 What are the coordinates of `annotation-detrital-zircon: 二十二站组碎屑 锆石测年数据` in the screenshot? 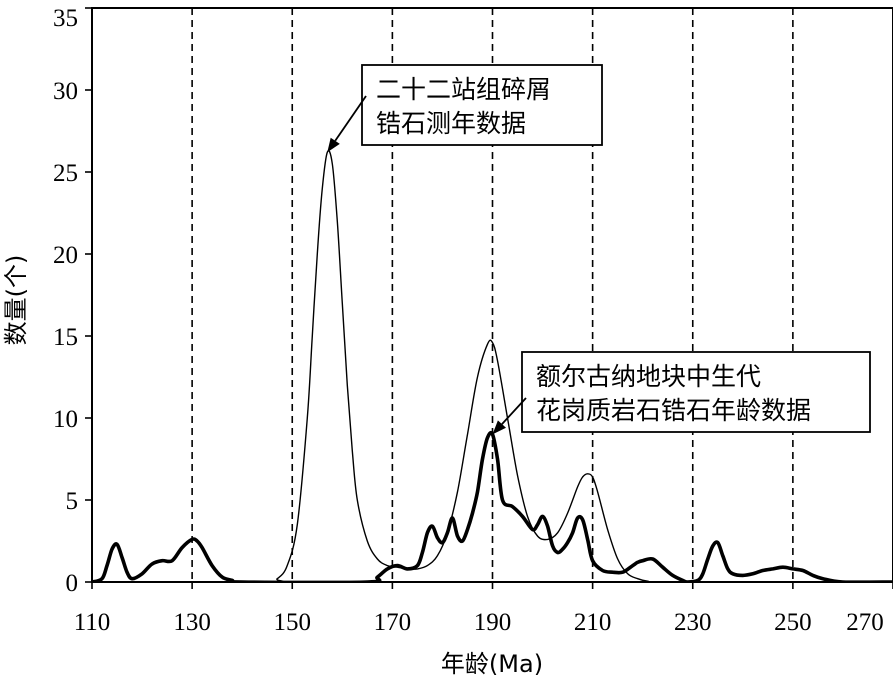 It's located at (482, 105).